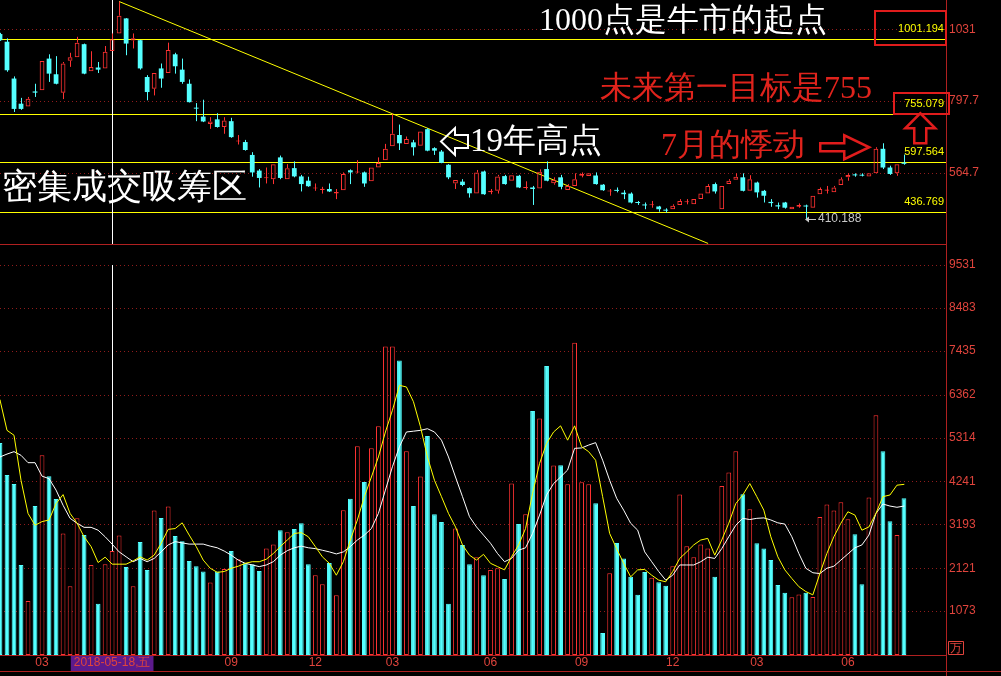  I want to click on annotation: 7月的悸动, so click(733, 144).